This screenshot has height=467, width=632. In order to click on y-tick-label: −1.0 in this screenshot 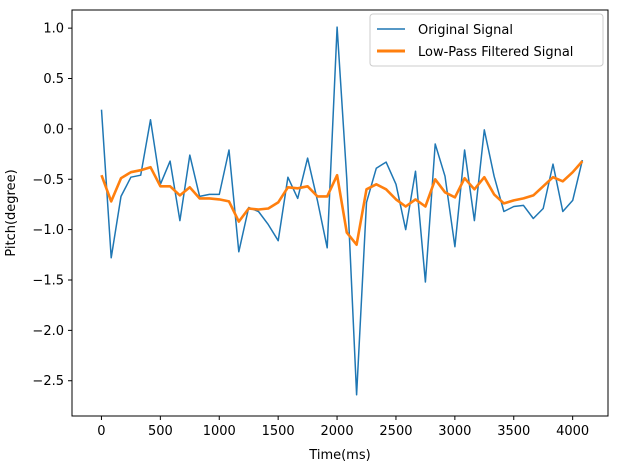, I will do `click(48, 230)`.